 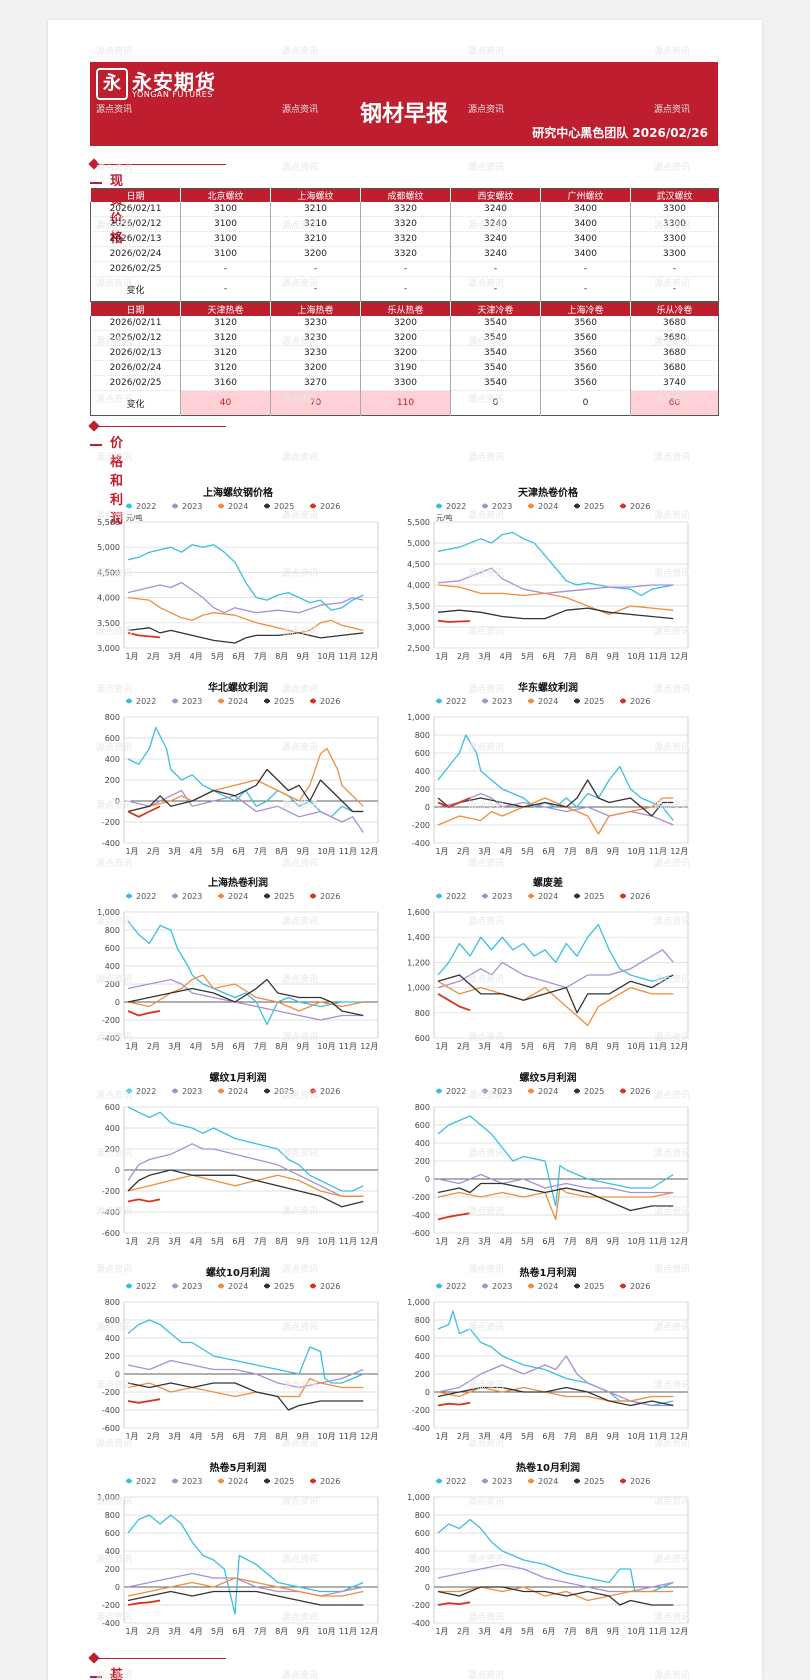 What do you see at coordinates (495, 224) in the screenshot?
I see `table-cell: 3240` at bounding box center [495, 224].